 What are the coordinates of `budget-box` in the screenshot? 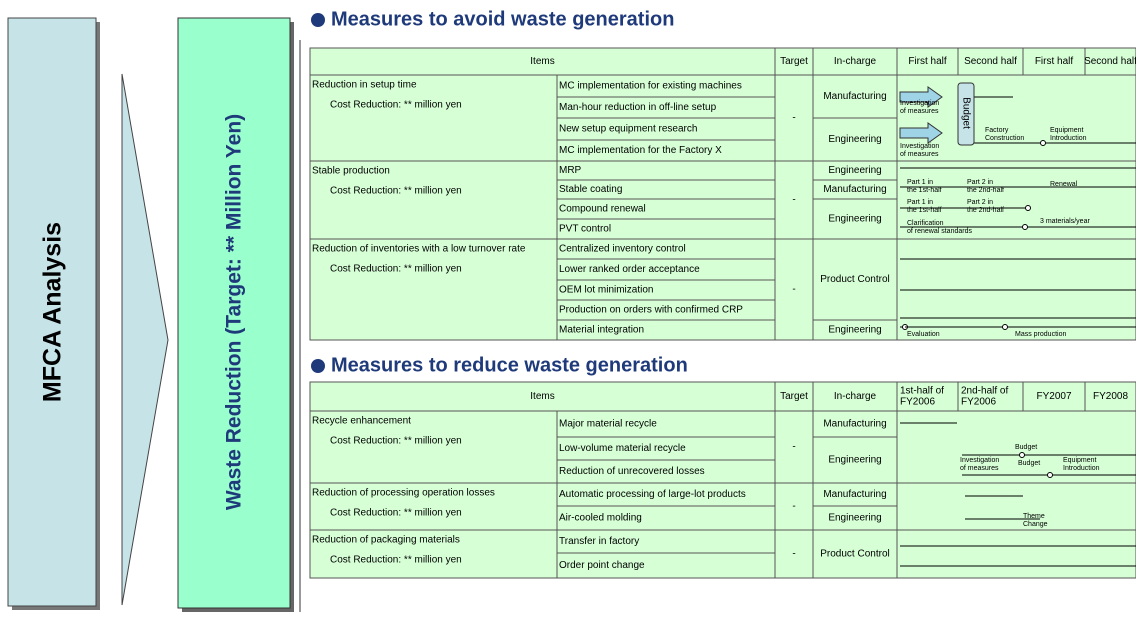 It's located at (966, 114).